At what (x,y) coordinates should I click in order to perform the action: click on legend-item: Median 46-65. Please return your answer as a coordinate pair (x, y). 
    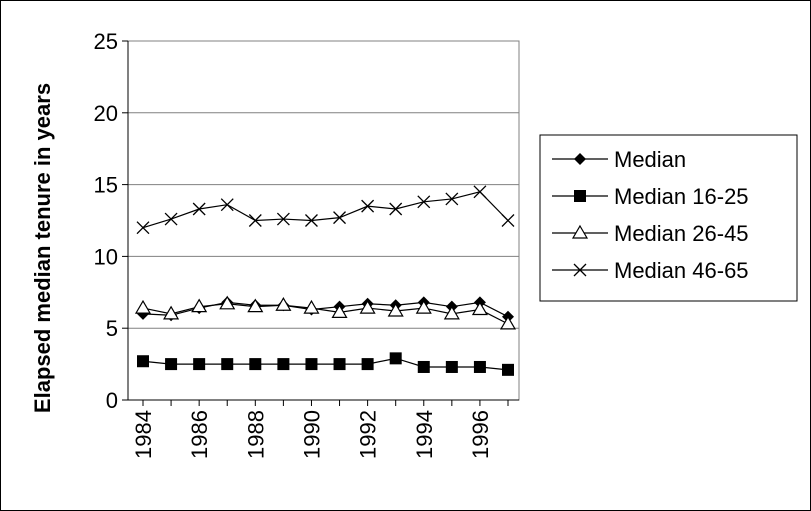
    Looking at the image, I should click on (650, 270).